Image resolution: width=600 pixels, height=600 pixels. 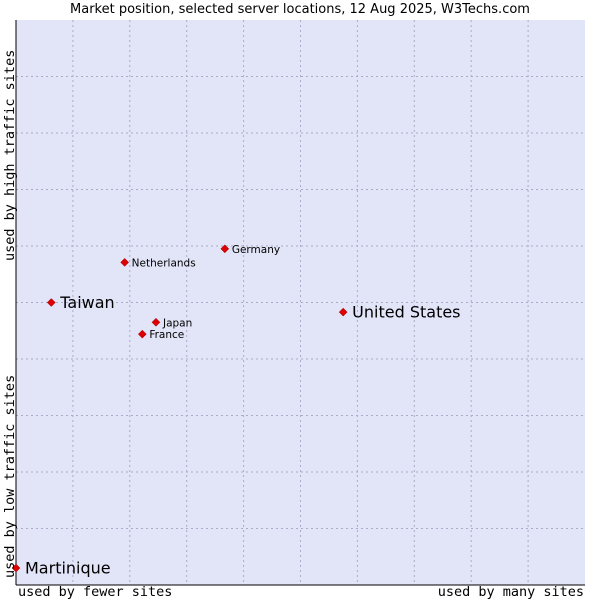 I want to click on data-point-taiwan, so click(x=51, y=302).